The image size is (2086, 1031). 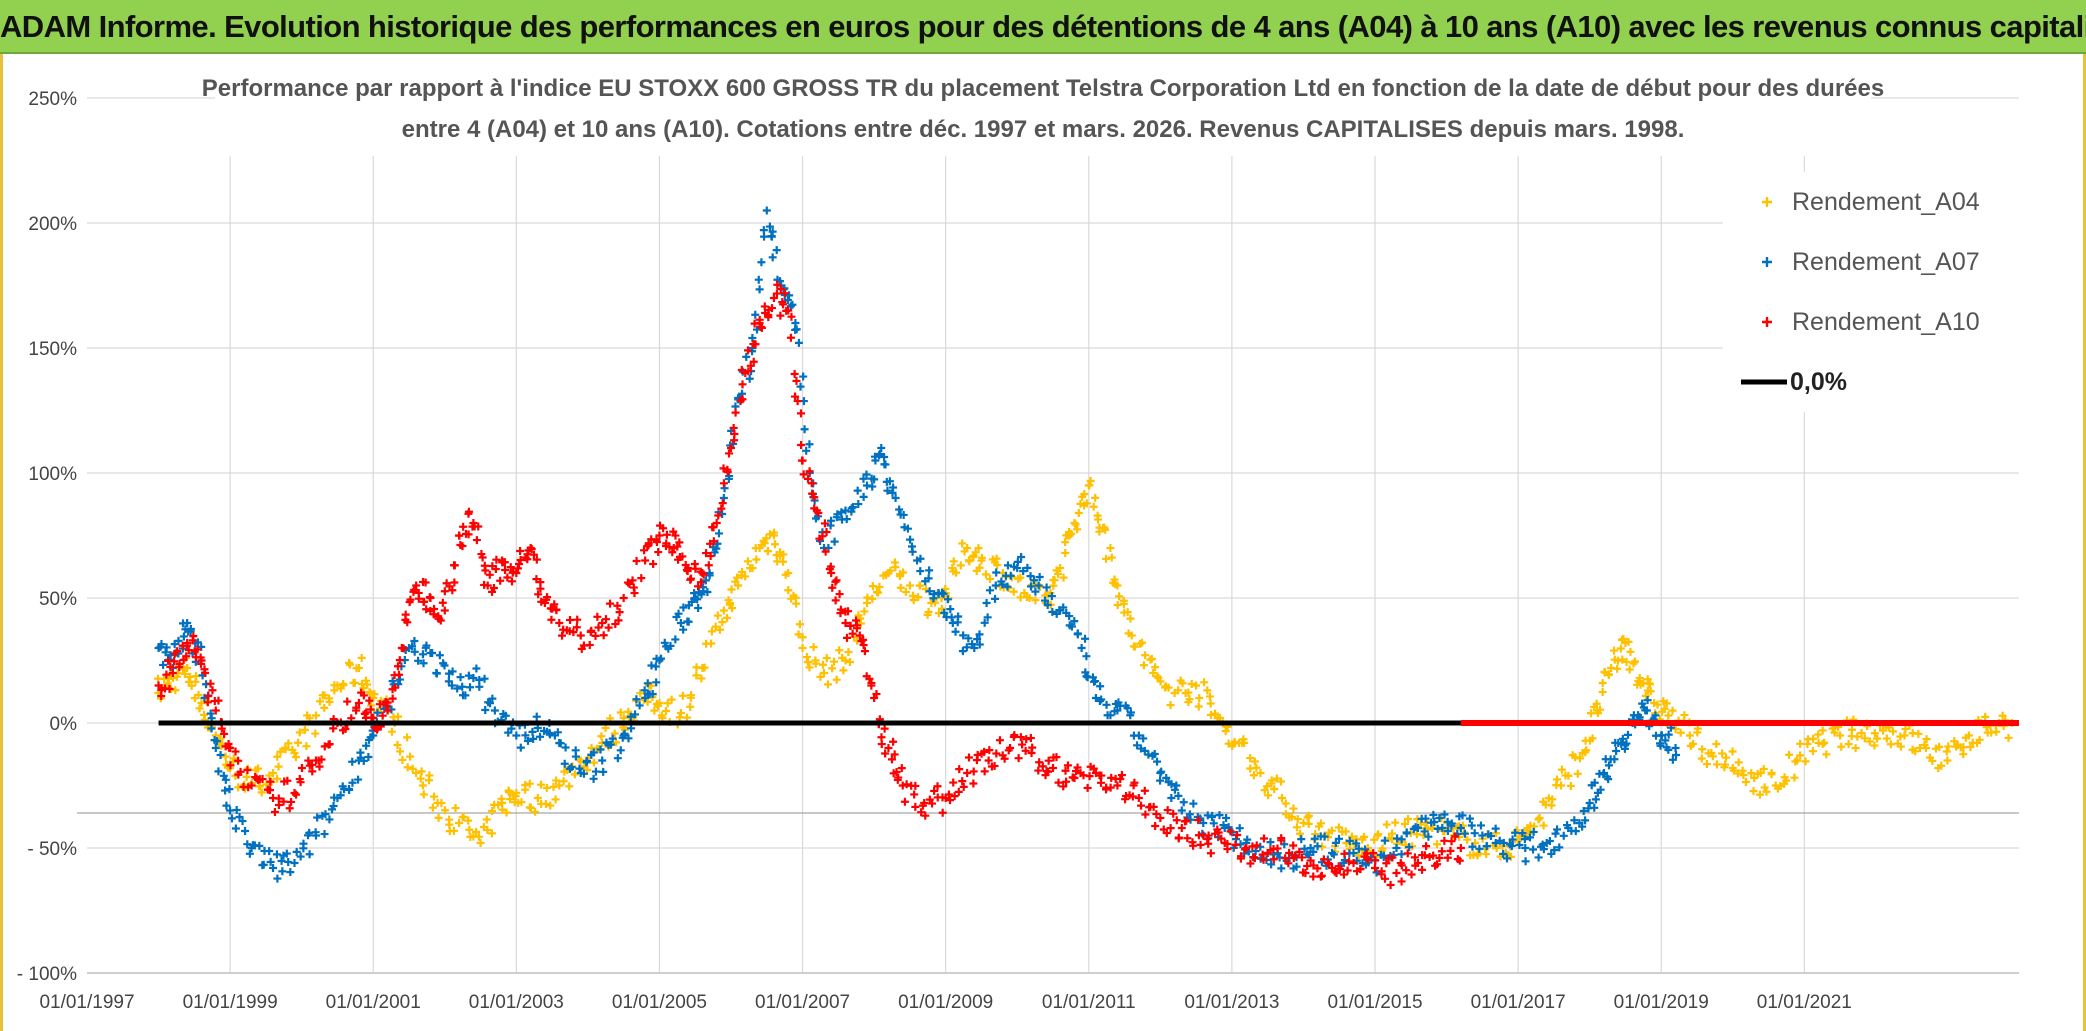 What do you see at coordinates (52, 99) in the screenshot?
I see `y-tick-label: 250%` at bounding box center [52, 99].